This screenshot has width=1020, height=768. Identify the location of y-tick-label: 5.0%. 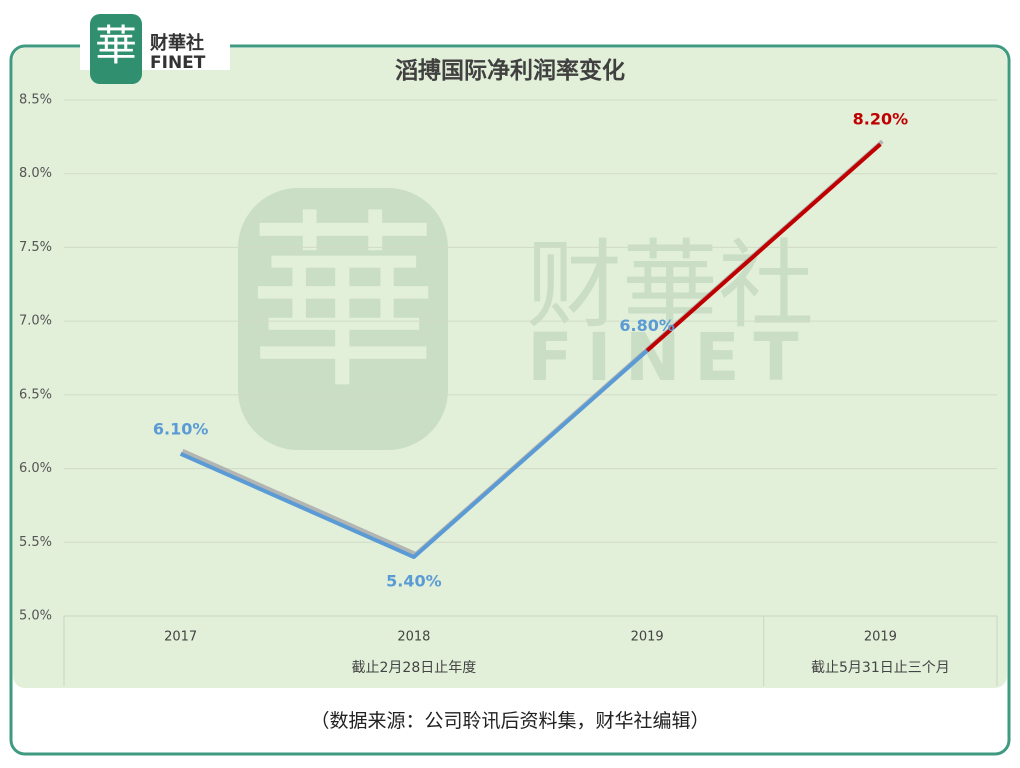
(35, 616).